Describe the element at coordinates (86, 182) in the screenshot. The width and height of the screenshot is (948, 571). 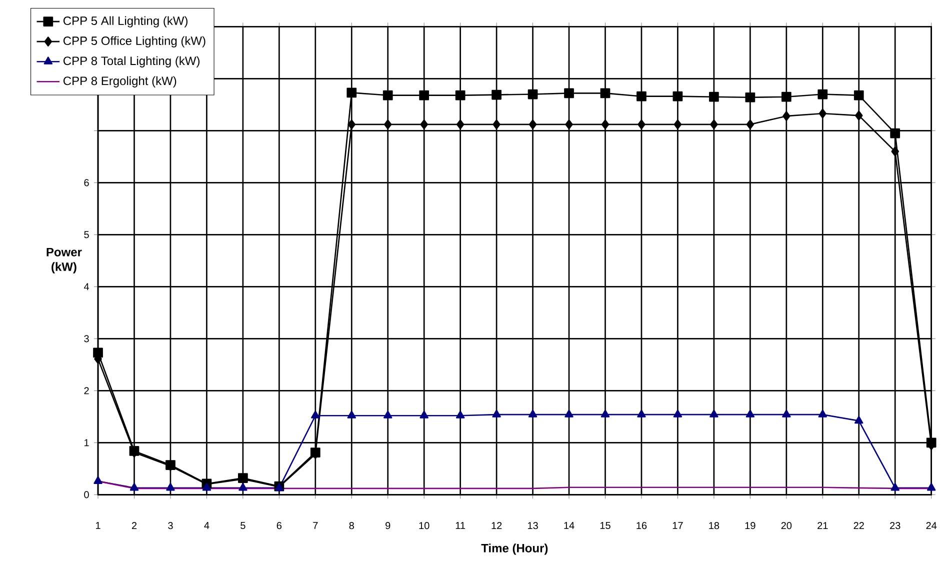
I see `y-tick-label: 6` at that location.